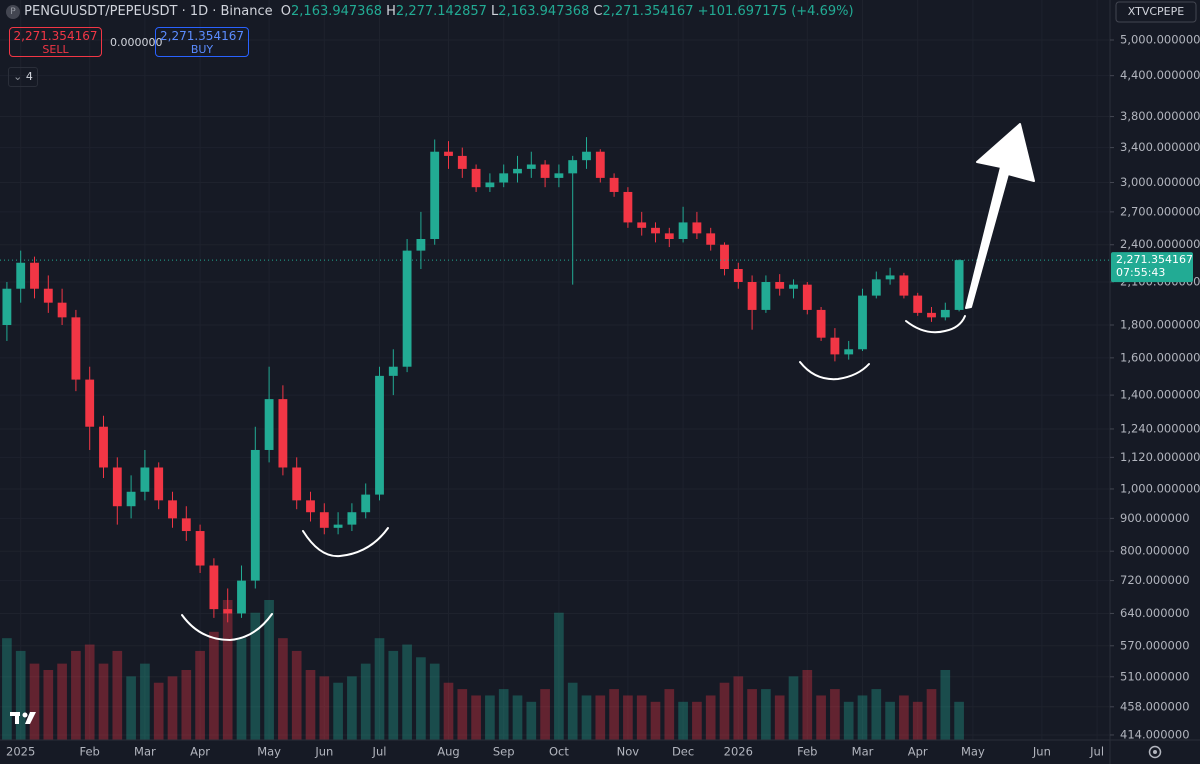  Describe the element at coordinates (1160, 40) in the screenshot. I see `y-tick-label: 5,000.000000` at that location.